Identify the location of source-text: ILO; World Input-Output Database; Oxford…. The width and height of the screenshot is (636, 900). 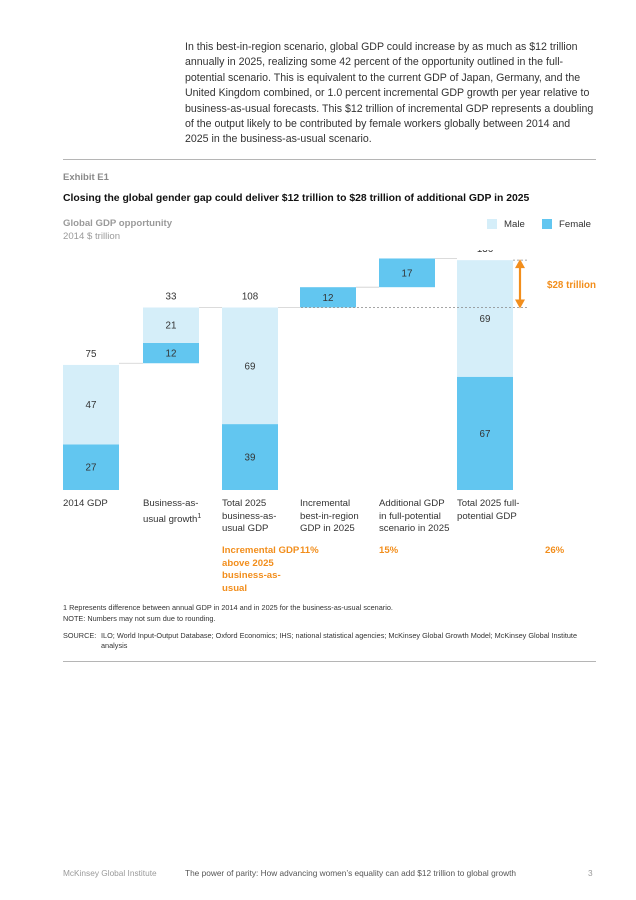
(339, 640).